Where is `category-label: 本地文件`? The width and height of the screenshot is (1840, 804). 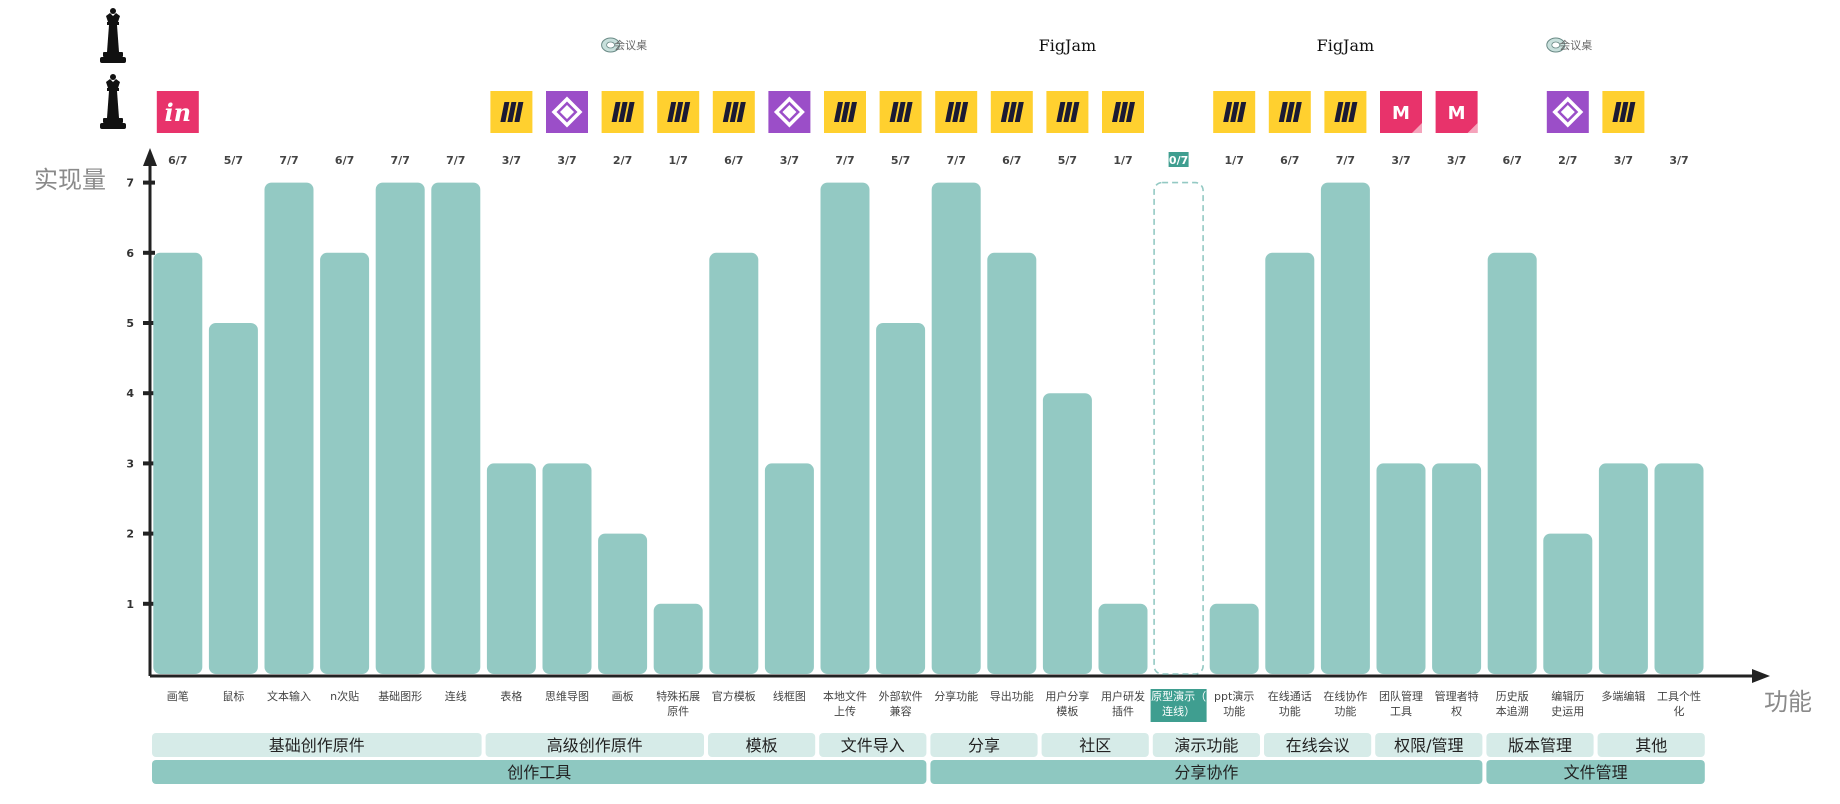 category-label: 本地文件 is located at coordinates (845, 696).